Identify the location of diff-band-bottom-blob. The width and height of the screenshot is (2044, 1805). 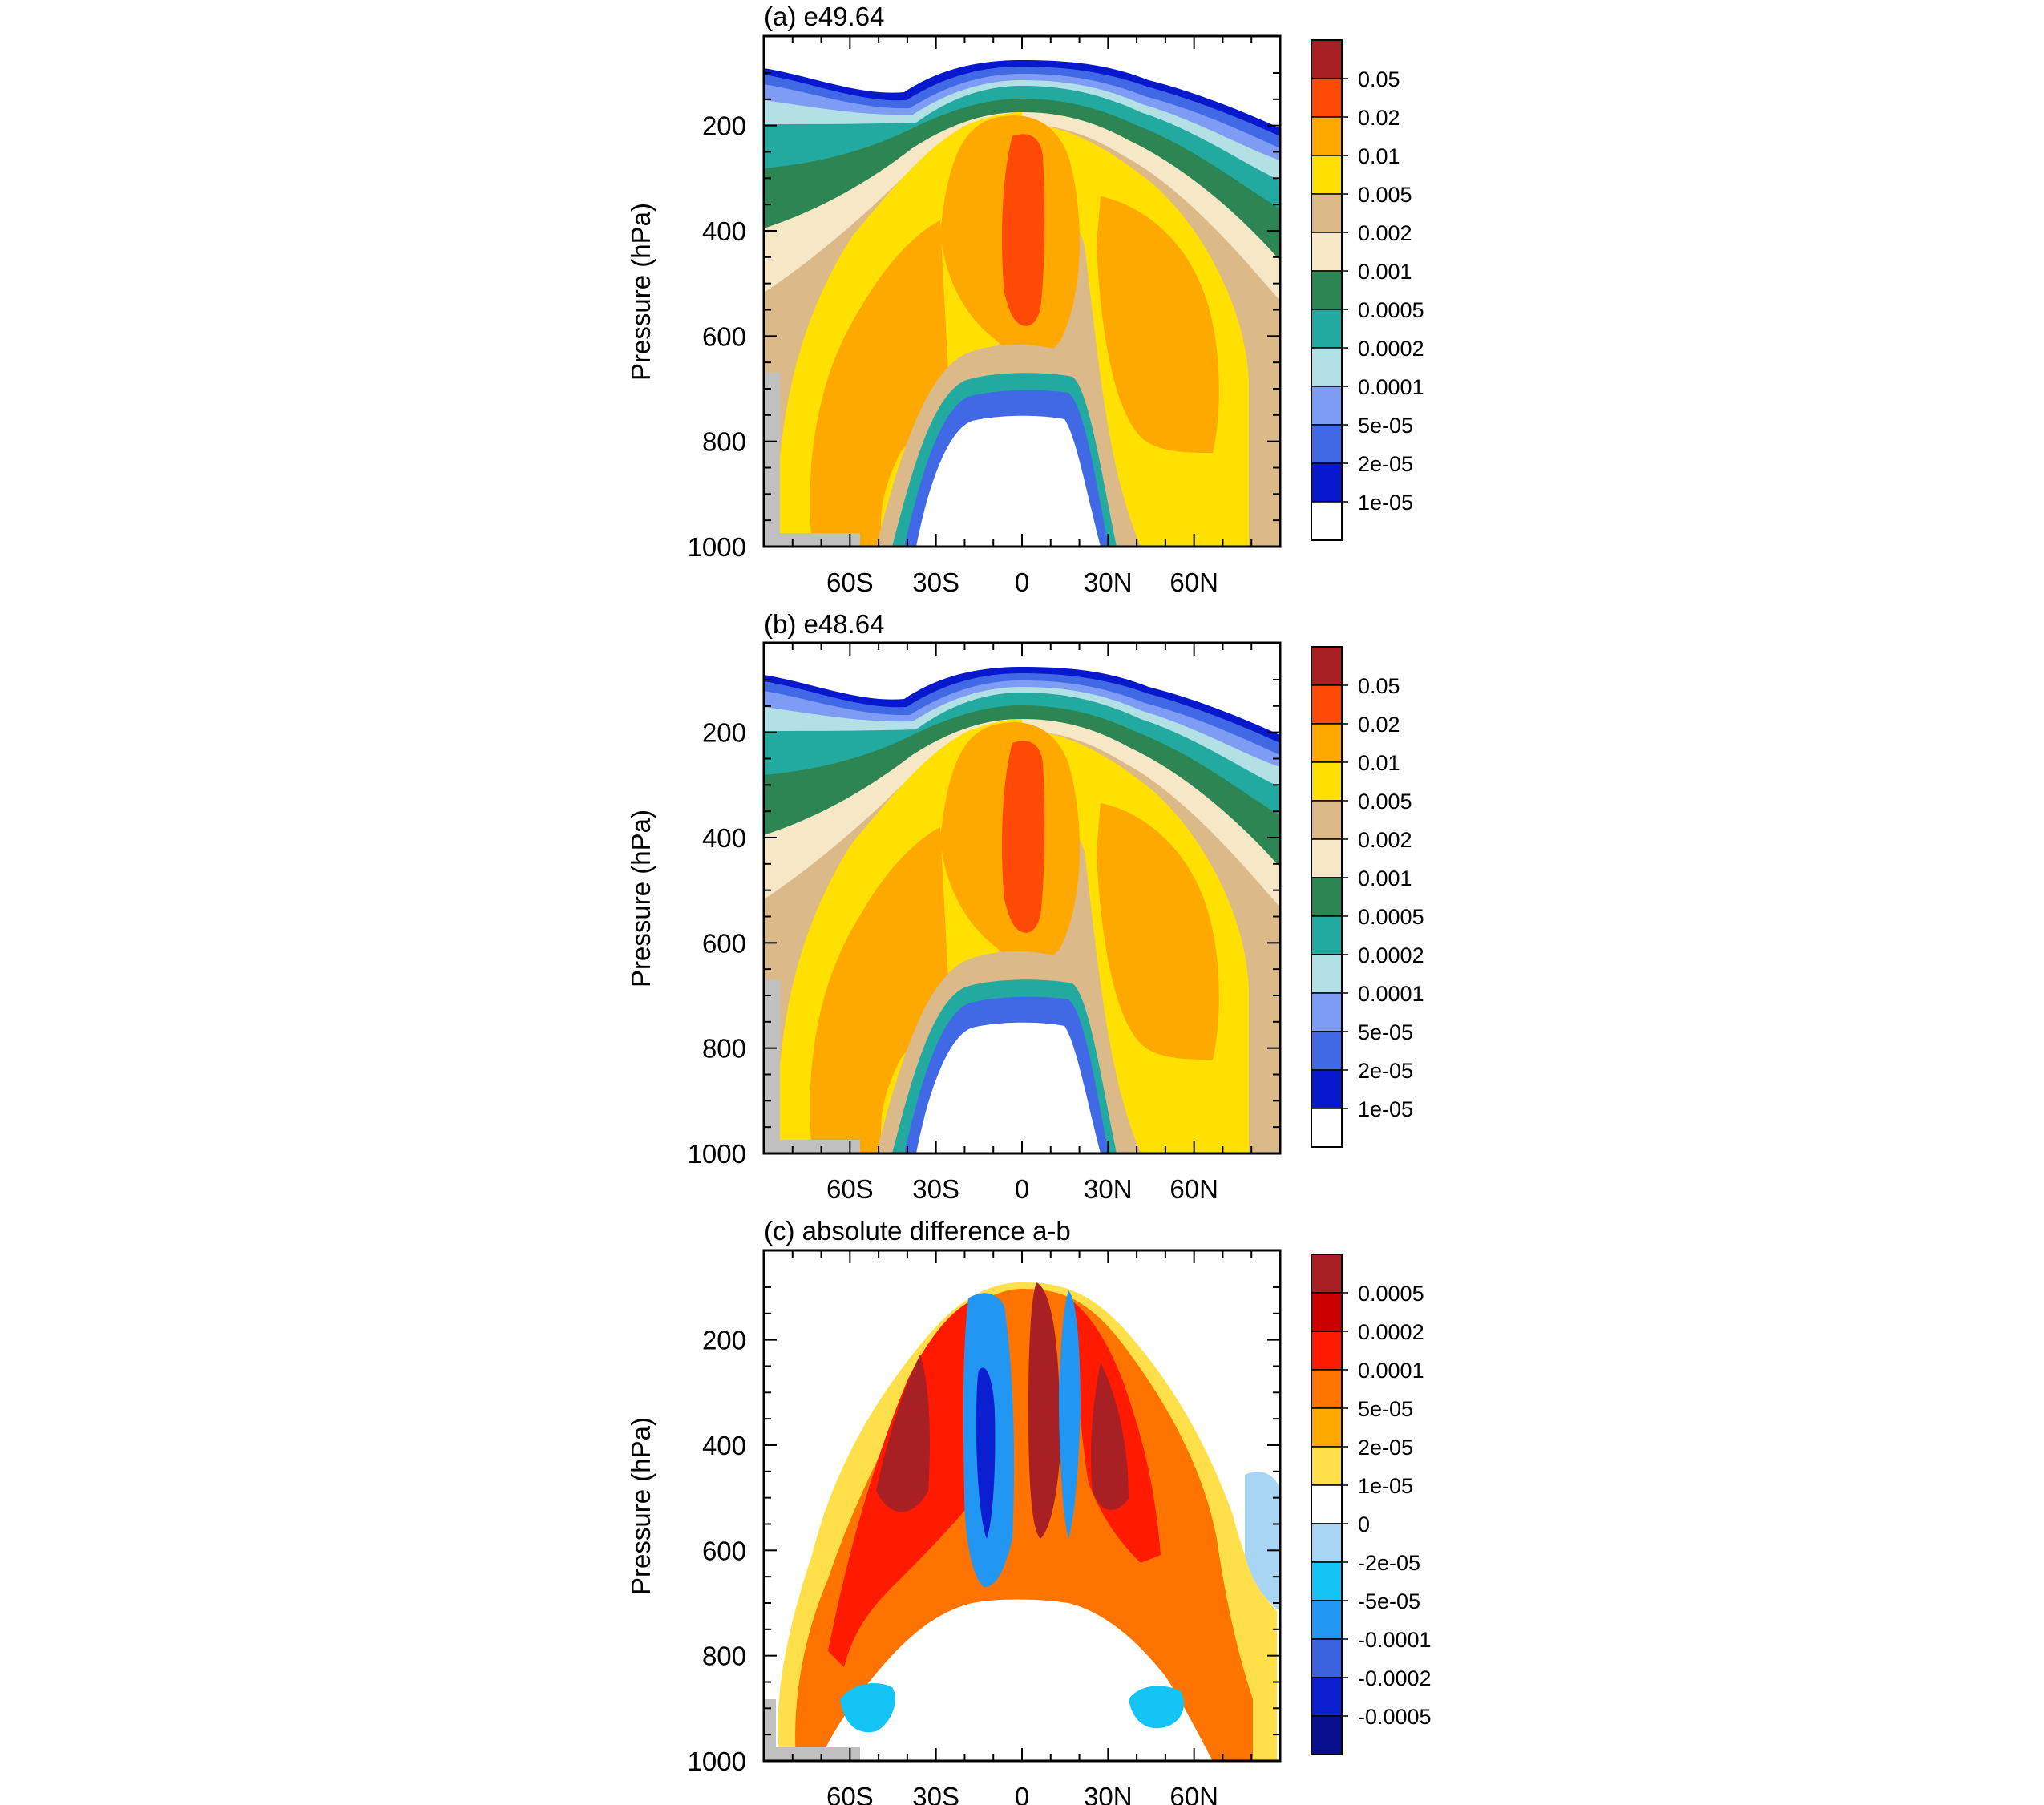
(1012, 1708).